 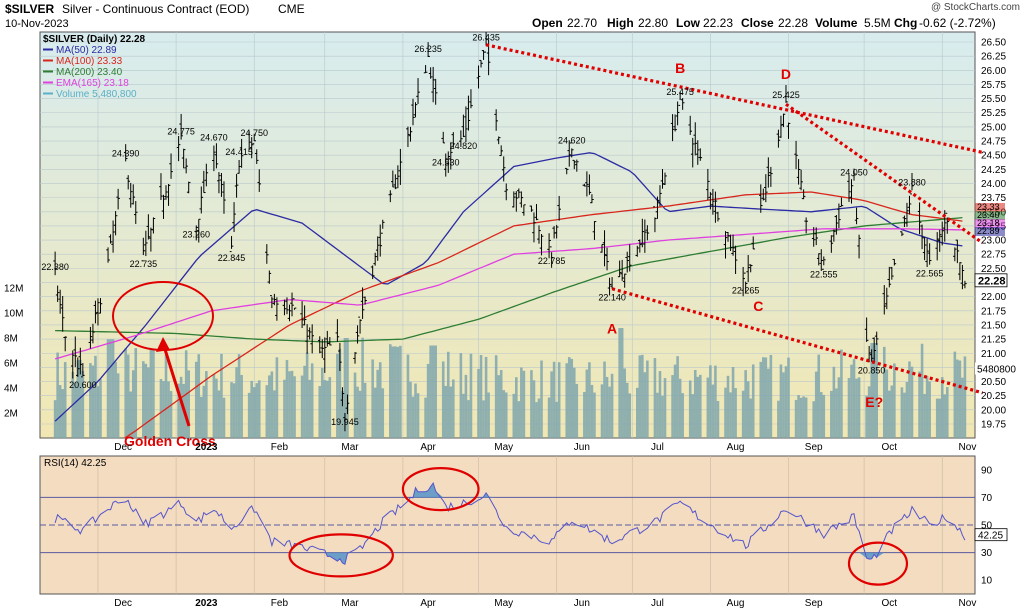 What do you see at coordinates (291, 9) in the screenshot?
I see `exchange-label: CME` at bounding box center [291, 9].